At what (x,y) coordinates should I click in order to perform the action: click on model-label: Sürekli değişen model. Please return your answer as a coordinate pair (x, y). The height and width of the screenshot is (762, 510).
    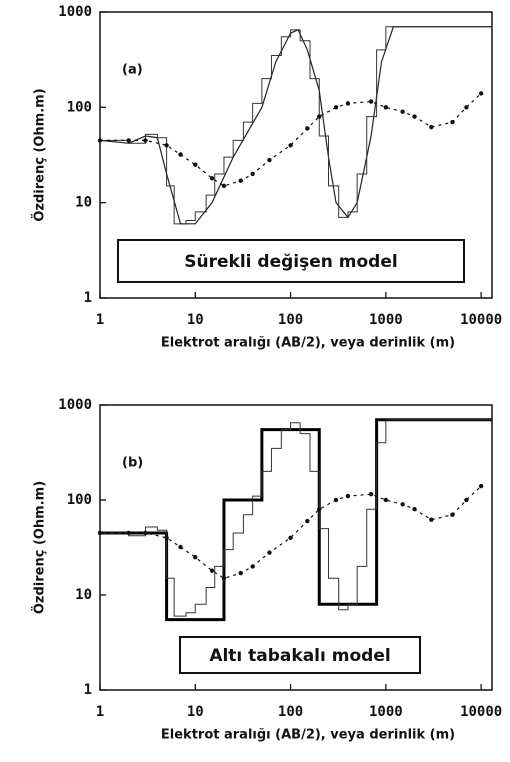
    Looking at the image, I should click on (290, 262).